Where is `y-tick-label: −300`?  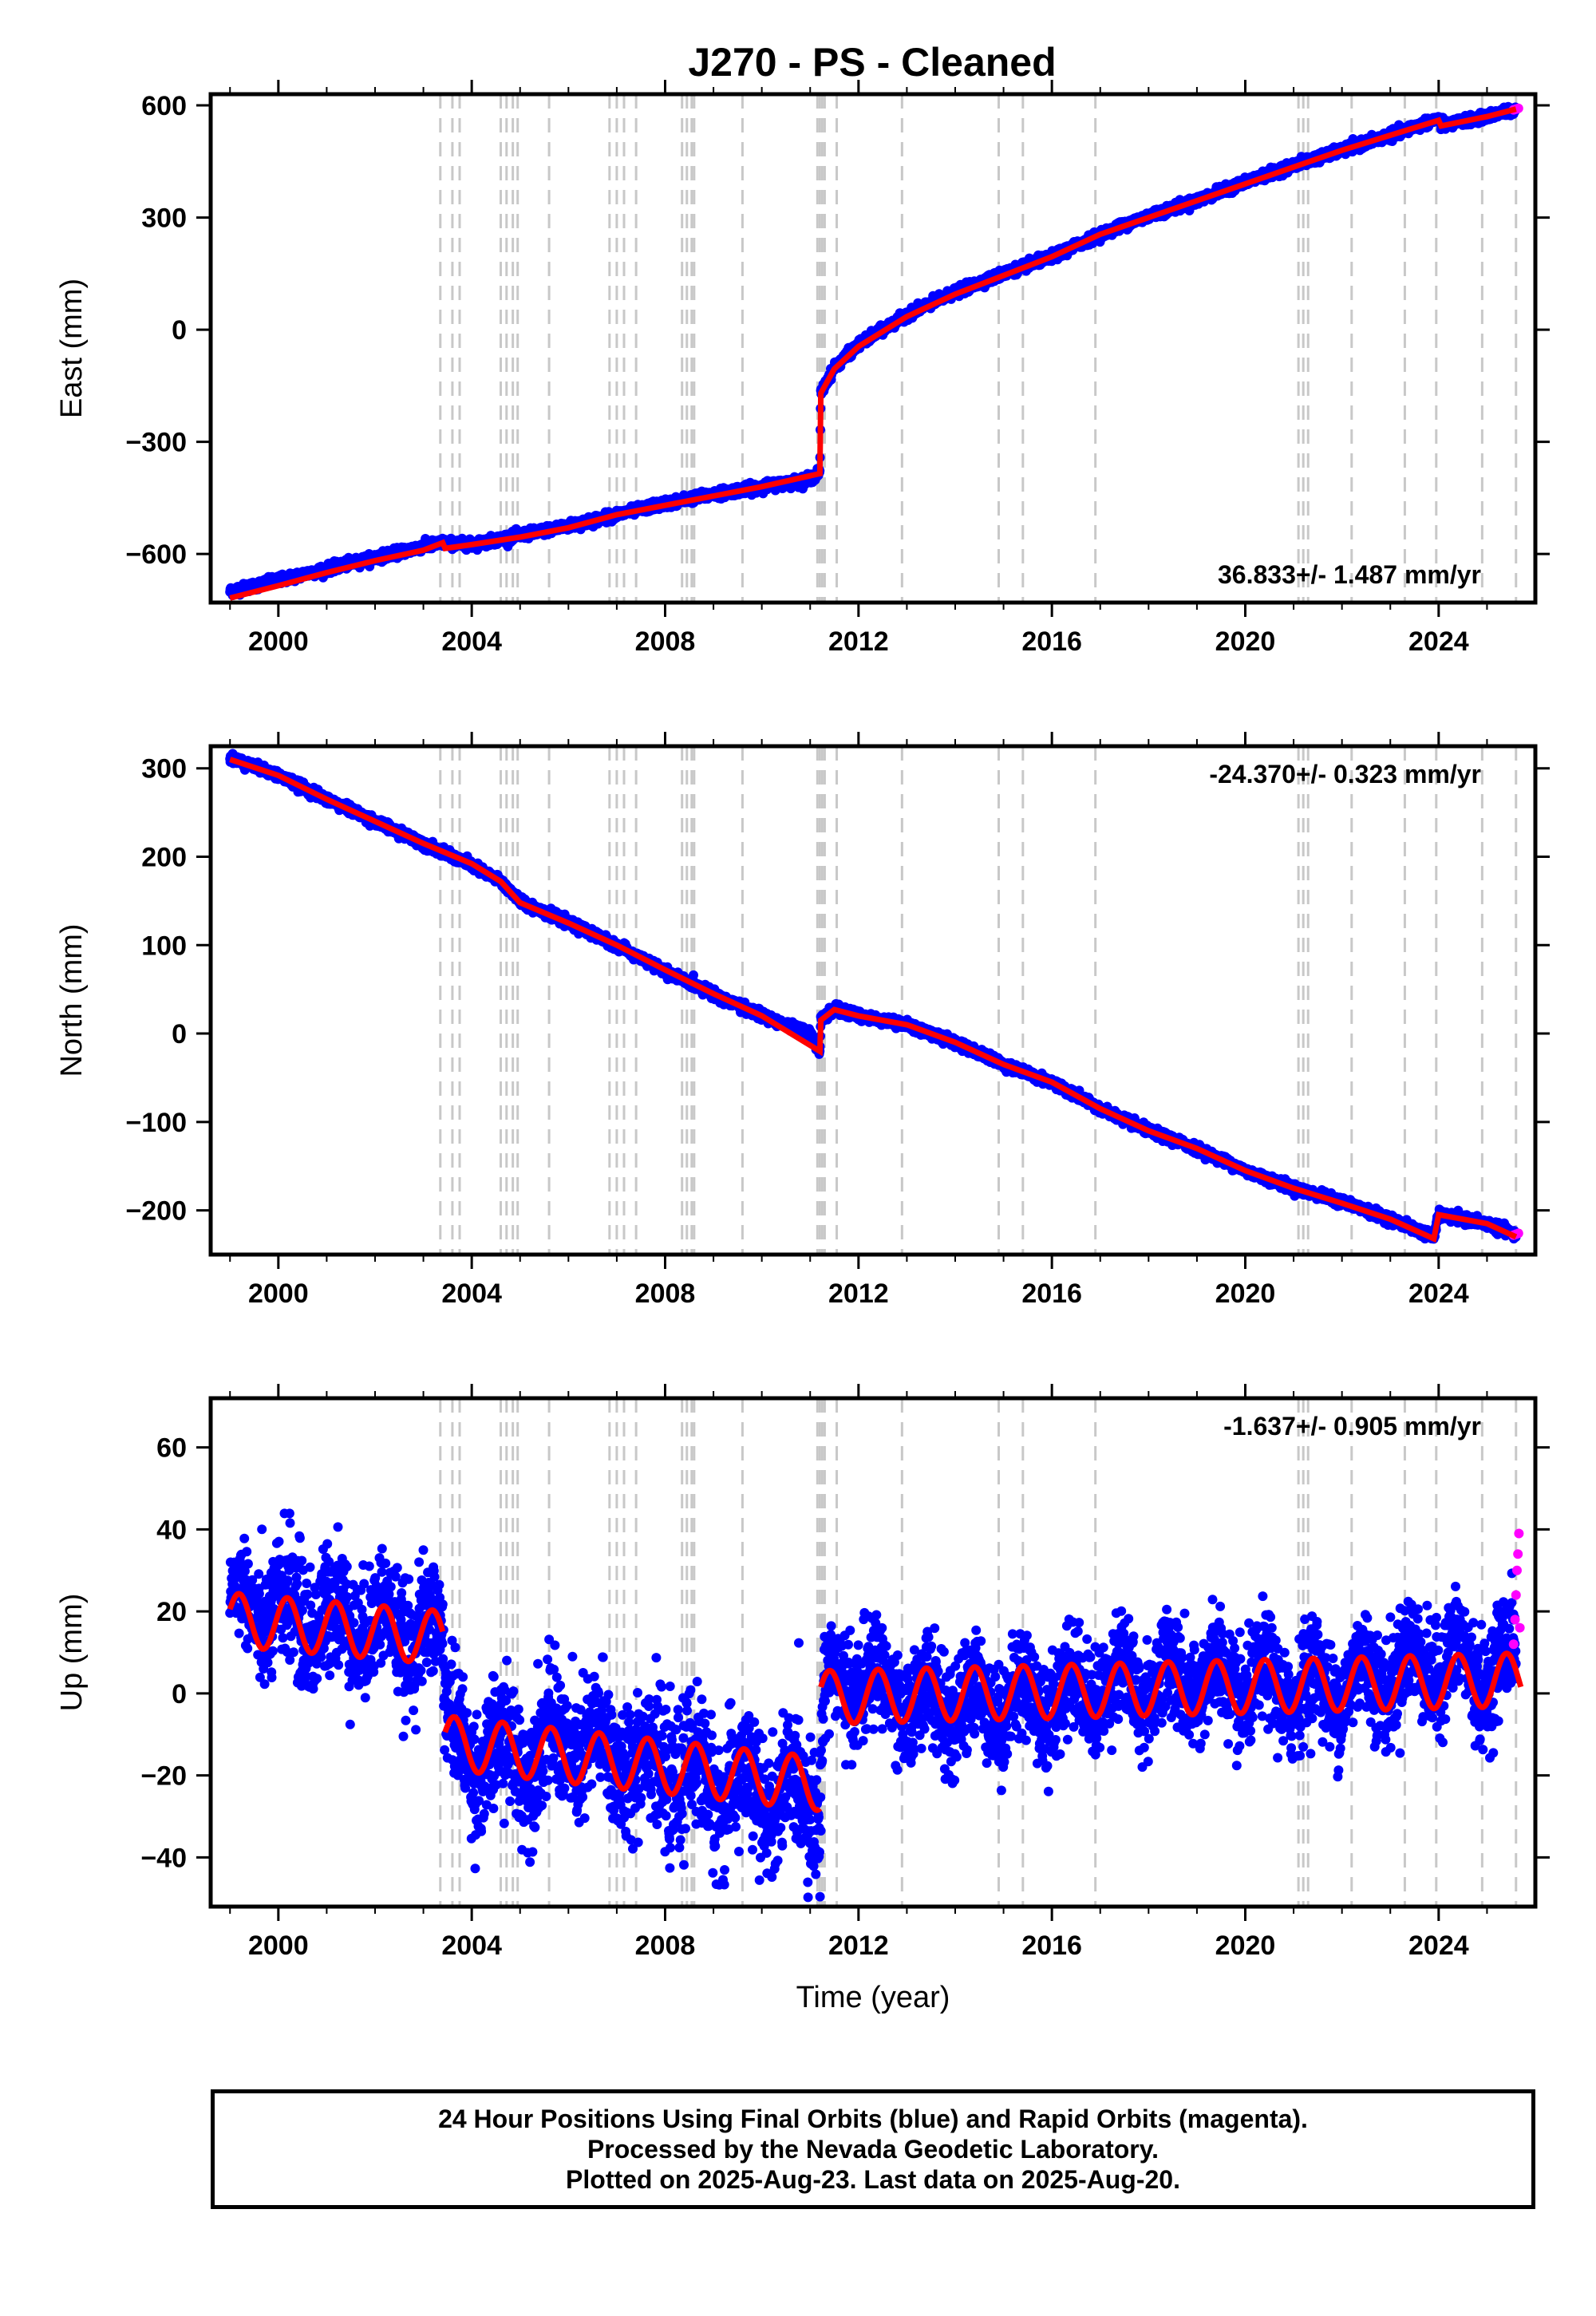 y-tick-label: −300 is located at coordinates (156, 443).